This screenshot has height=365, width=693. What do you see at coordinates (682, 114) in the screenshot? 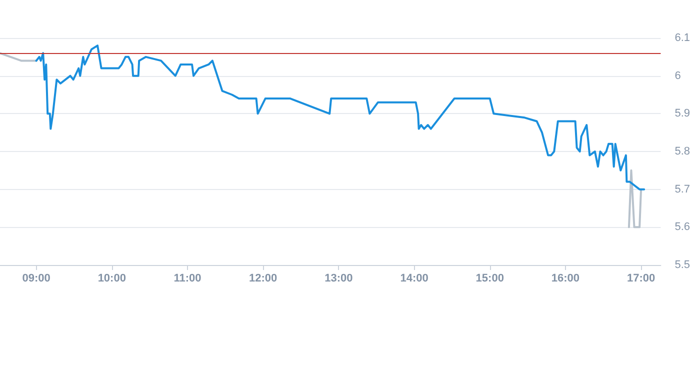
I see `y-tick-label: 5.9` at bounding box center [682, 114].